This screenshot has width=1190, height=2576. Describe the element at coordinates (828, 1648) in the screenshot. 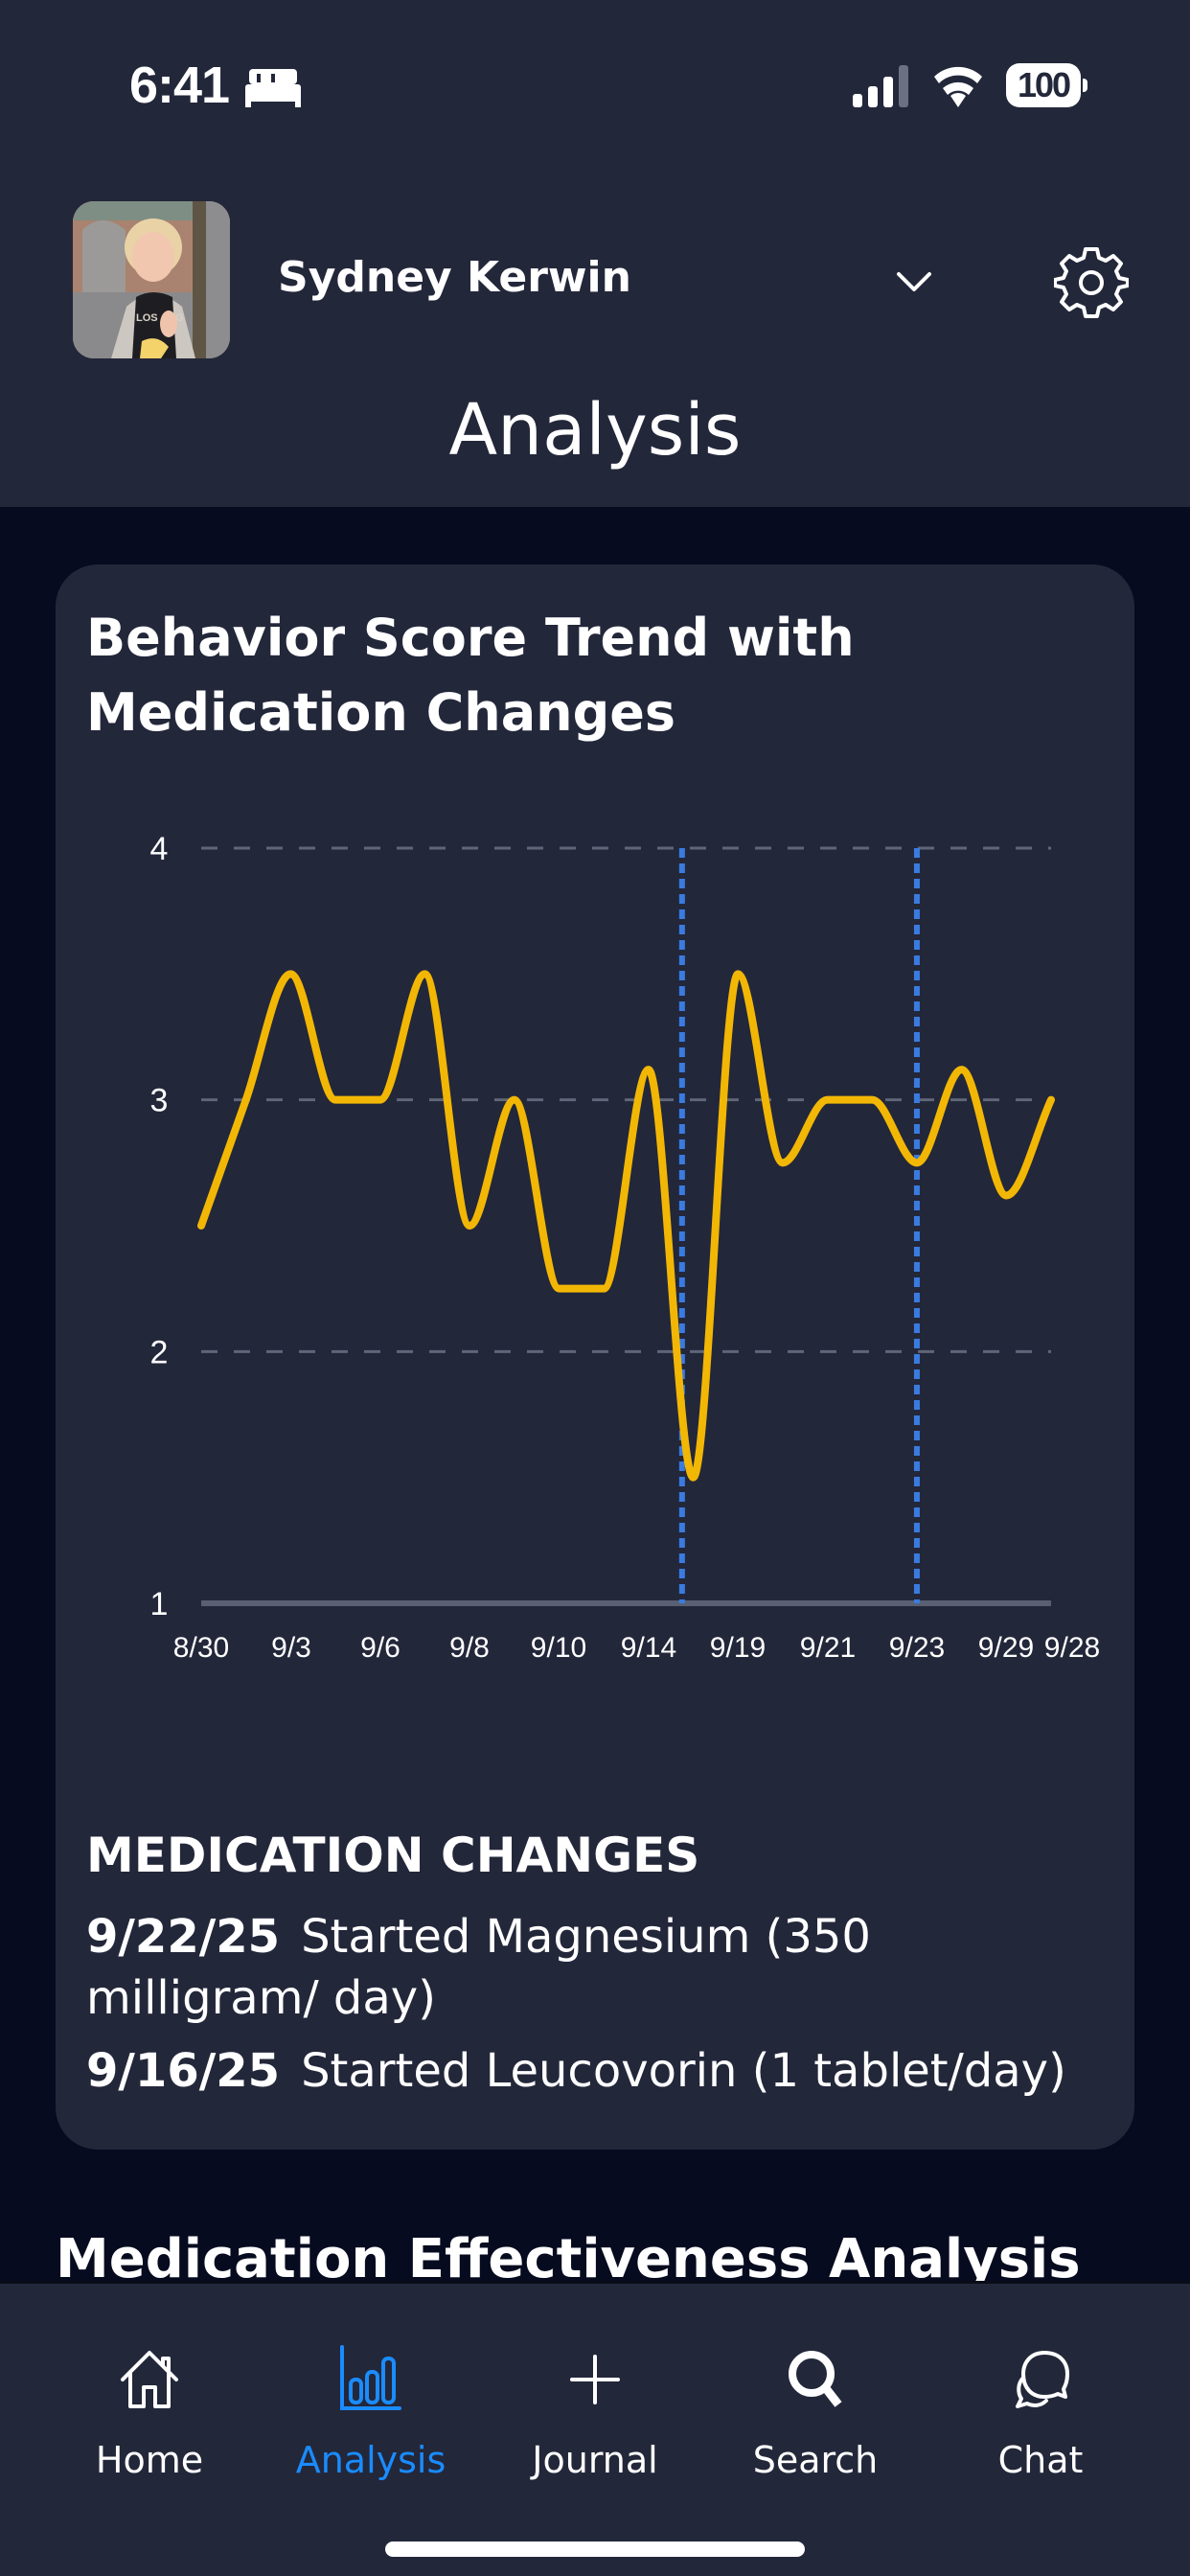

I see `x-tick-label: 9/21` at that location.